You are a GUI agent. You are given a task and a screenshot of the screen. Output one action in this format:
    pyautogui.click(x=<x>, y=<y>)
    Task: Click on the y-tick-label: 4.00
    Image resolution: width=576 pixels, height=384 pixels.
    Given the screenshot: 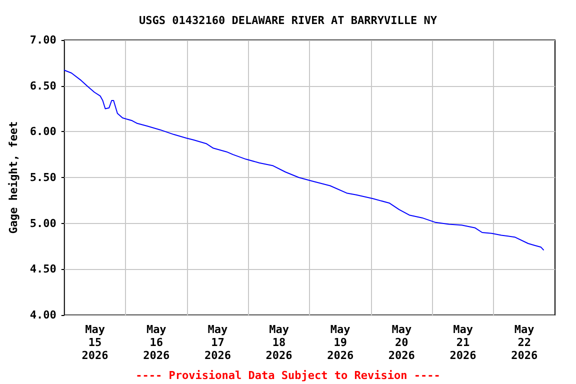 What is the action you would take?
    pyautogui.click(x=43, y=315)
    